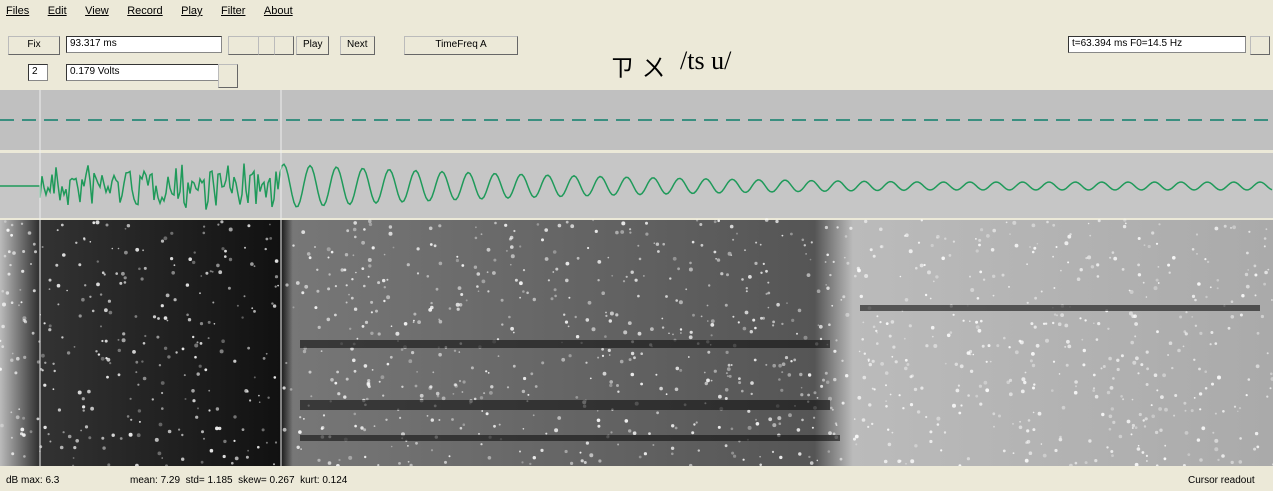 The image size is (1273, 491). I want to click on next-button: Next, so click(357, 45).